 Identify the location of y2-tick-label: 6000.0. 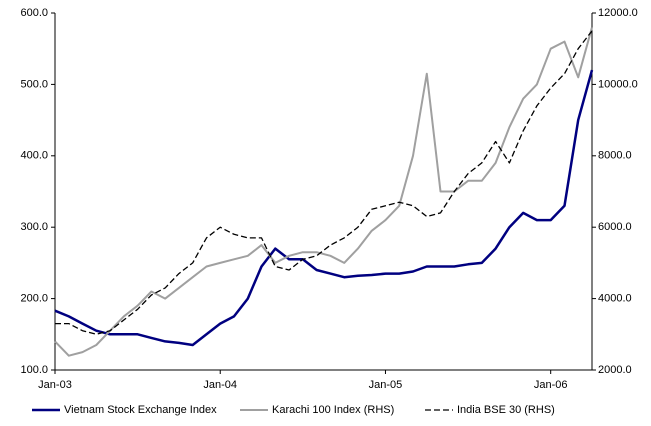
(615, 227).